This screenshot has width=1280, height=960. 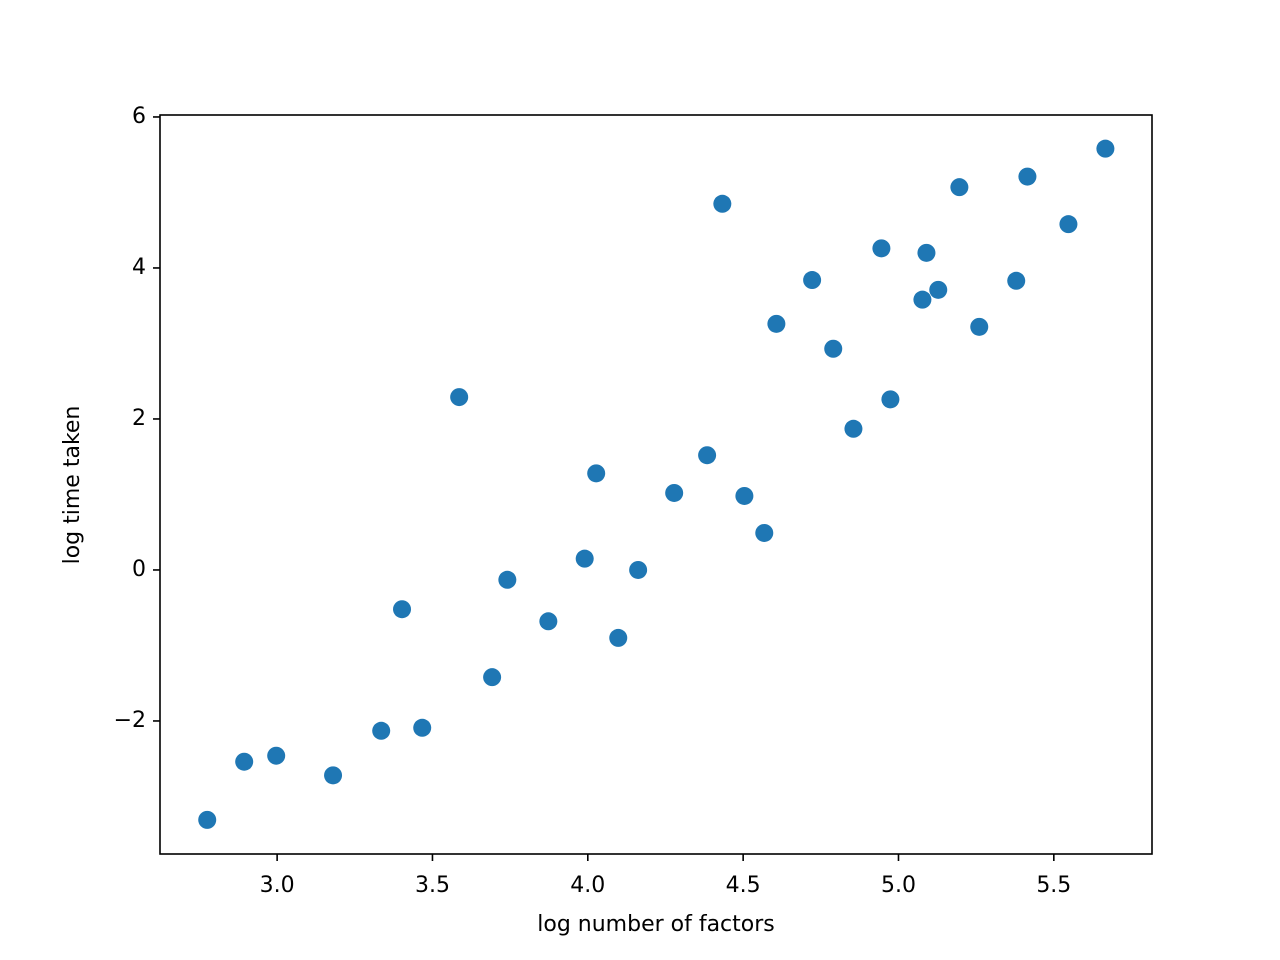 What do you see at coordinates (139, 267) in the screenshot?
I see `y-tick-label: 4` at bounding box center [139, 267].